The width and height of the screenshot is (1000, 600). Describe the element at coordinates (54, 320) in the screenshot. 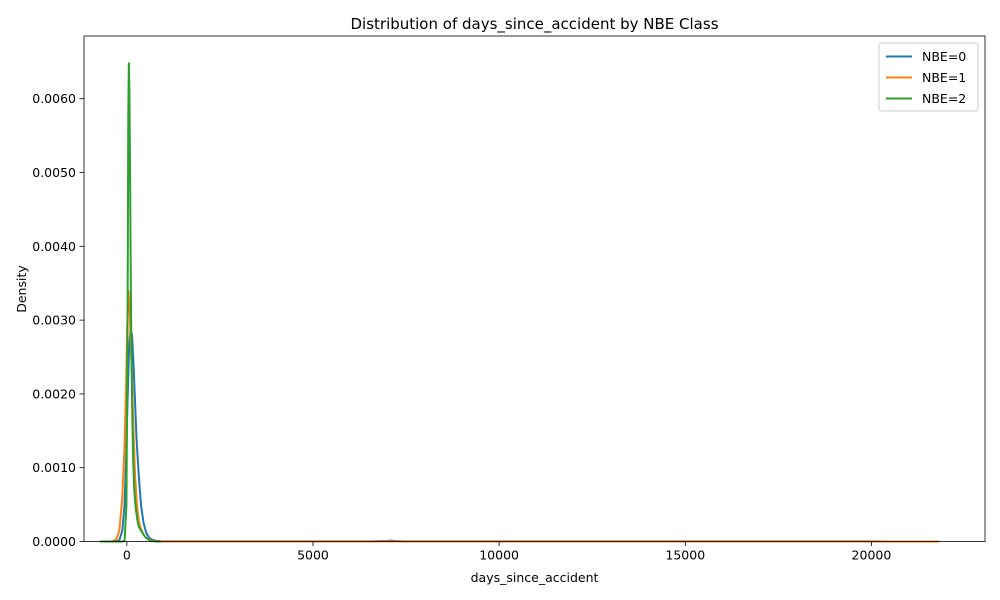

I see `y-tick-label: 0.0030` at that location.